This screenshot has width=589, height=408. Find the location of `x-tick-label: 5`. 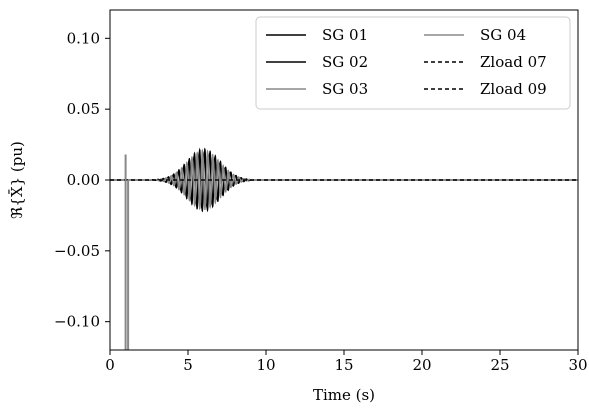

x-tick-label: 5 is located at coordinates (188, 365).